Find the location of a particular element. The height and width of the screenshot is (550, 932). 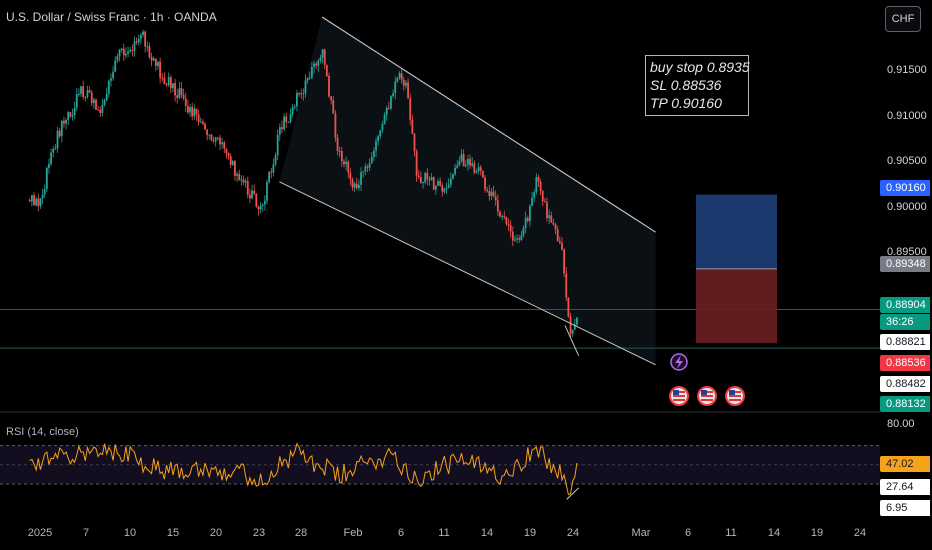

x-tick-label: 7 is located at coordinates (86, 533).